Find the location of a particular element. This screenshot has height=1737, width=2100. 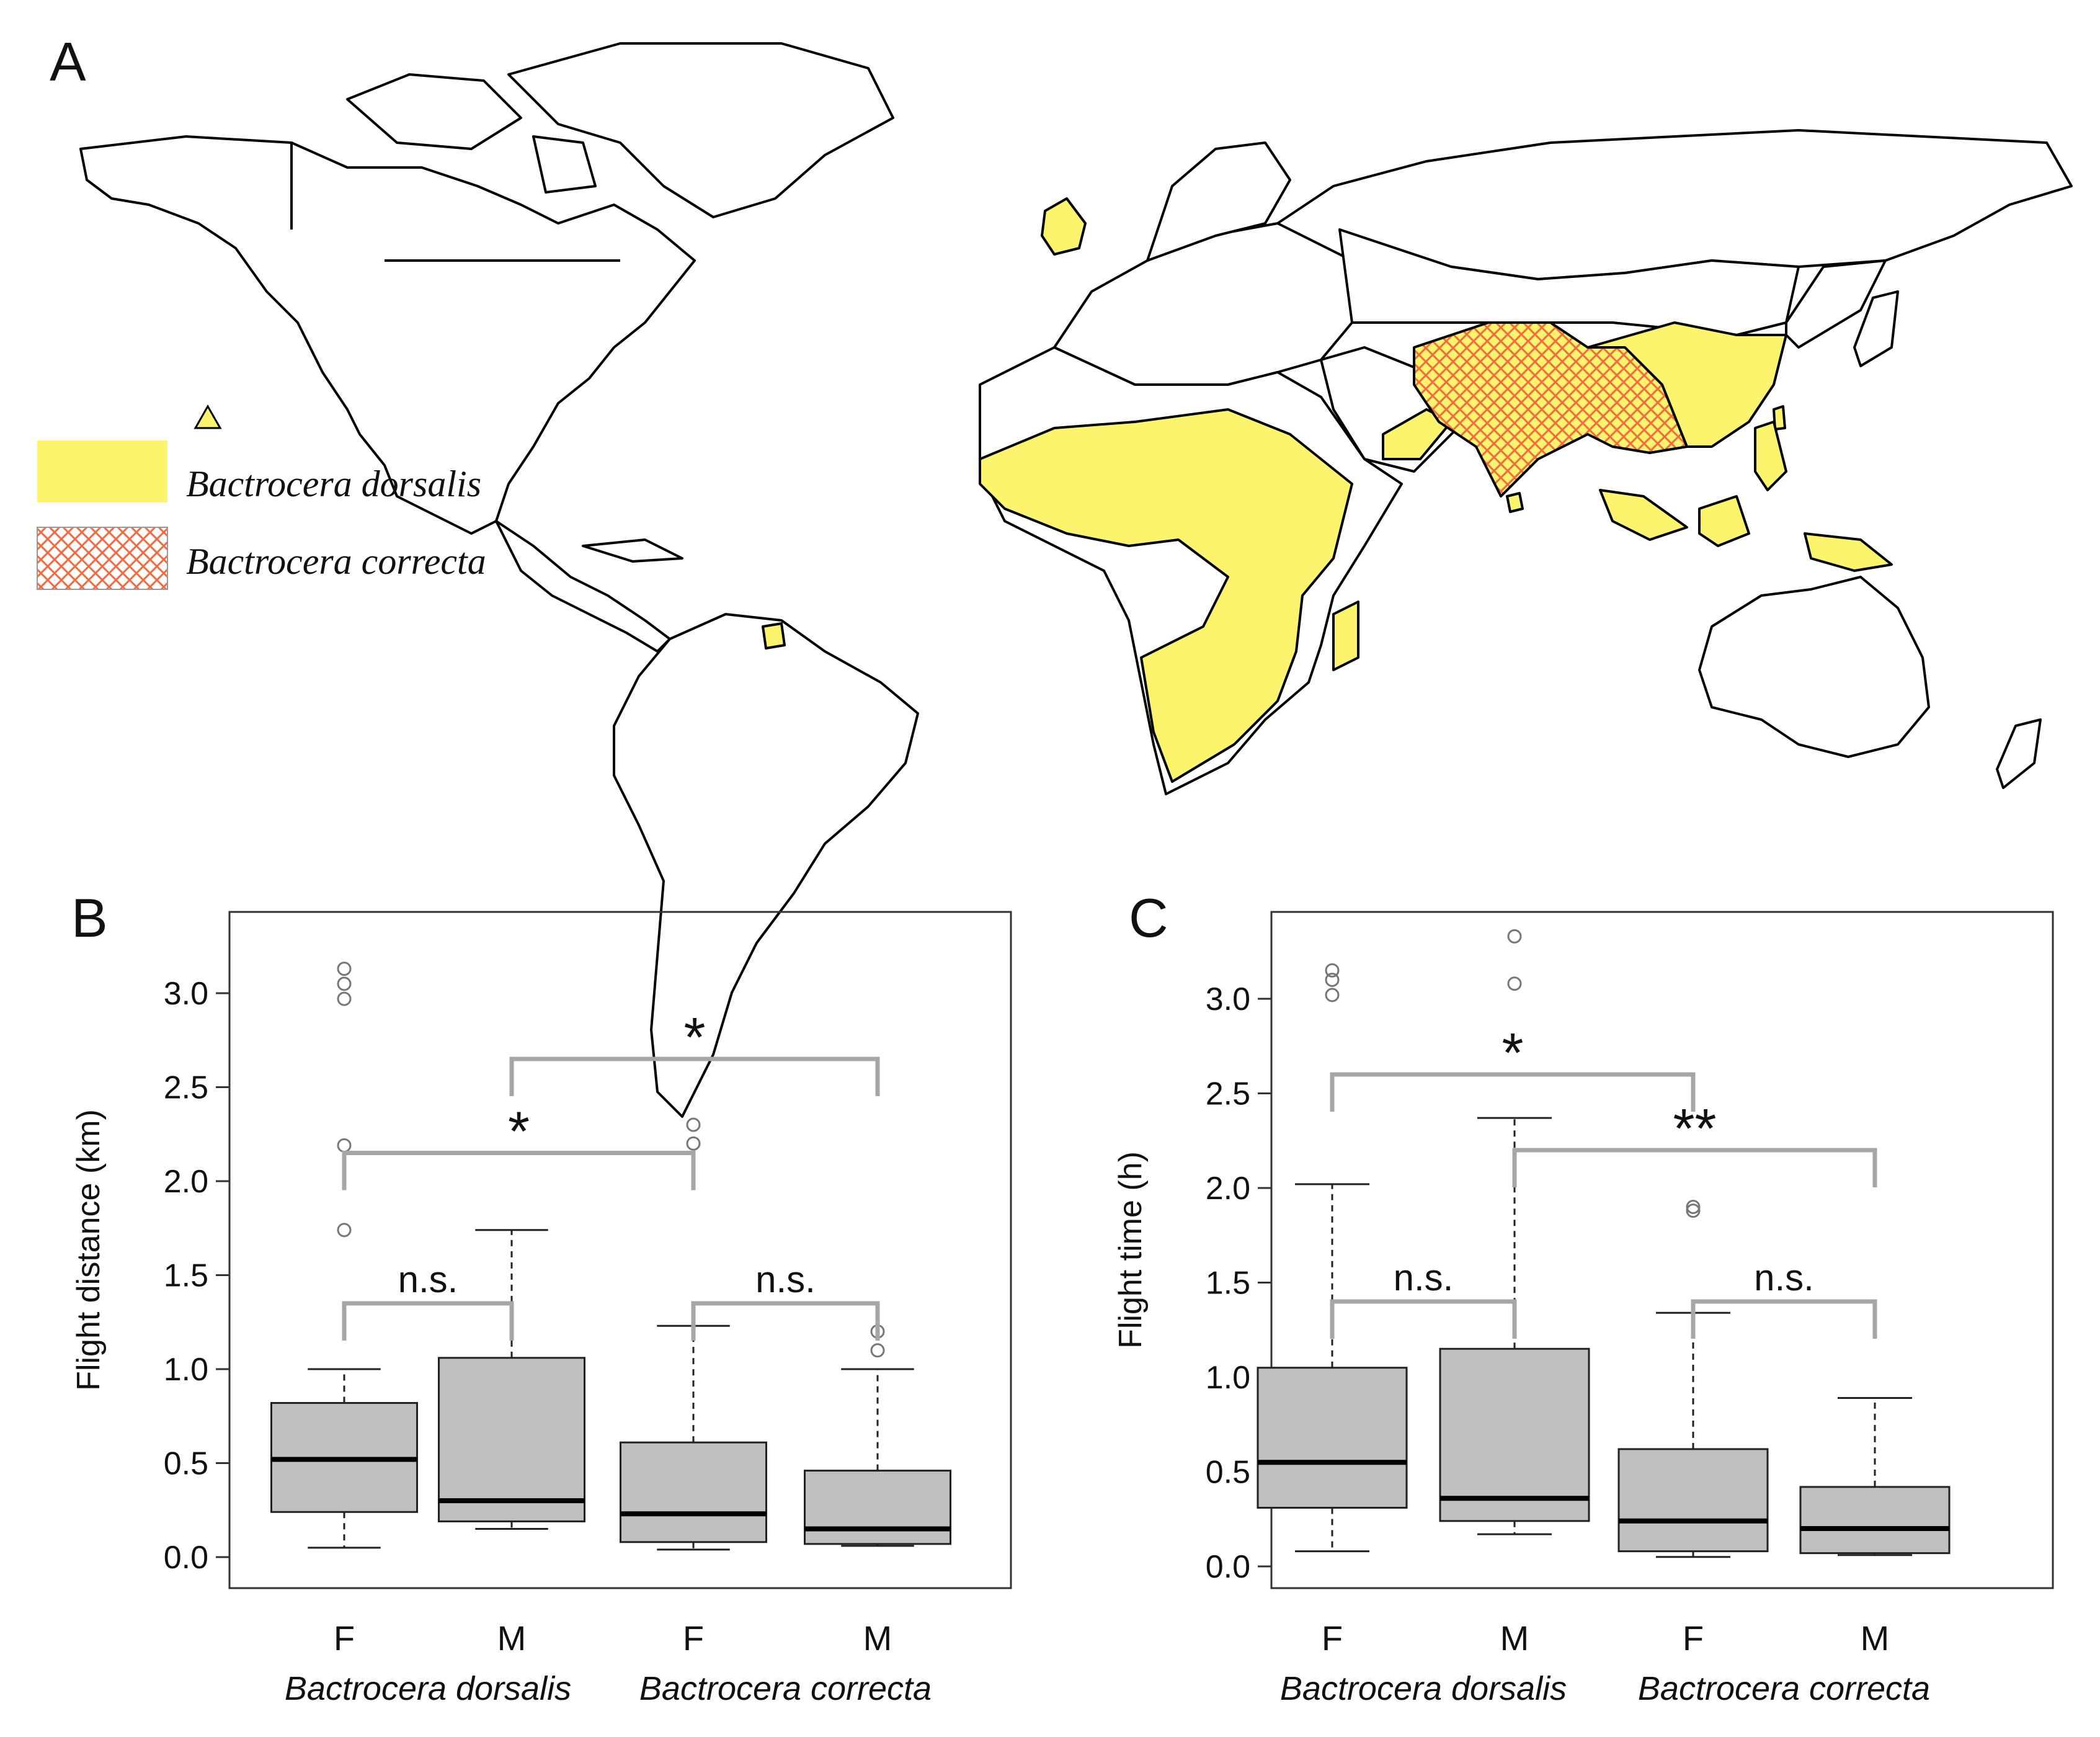

bracket-label-b-3: n.s. is located at coordinates (785, 1279).